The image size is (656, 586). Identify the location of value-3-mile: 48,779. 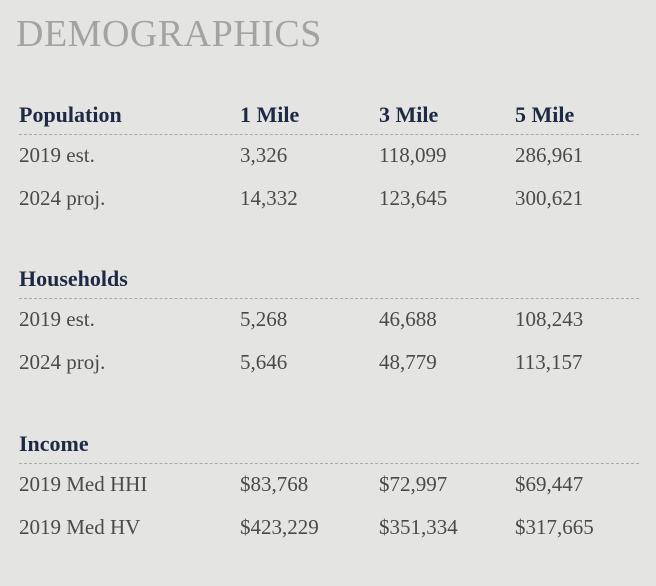
(408, 362).